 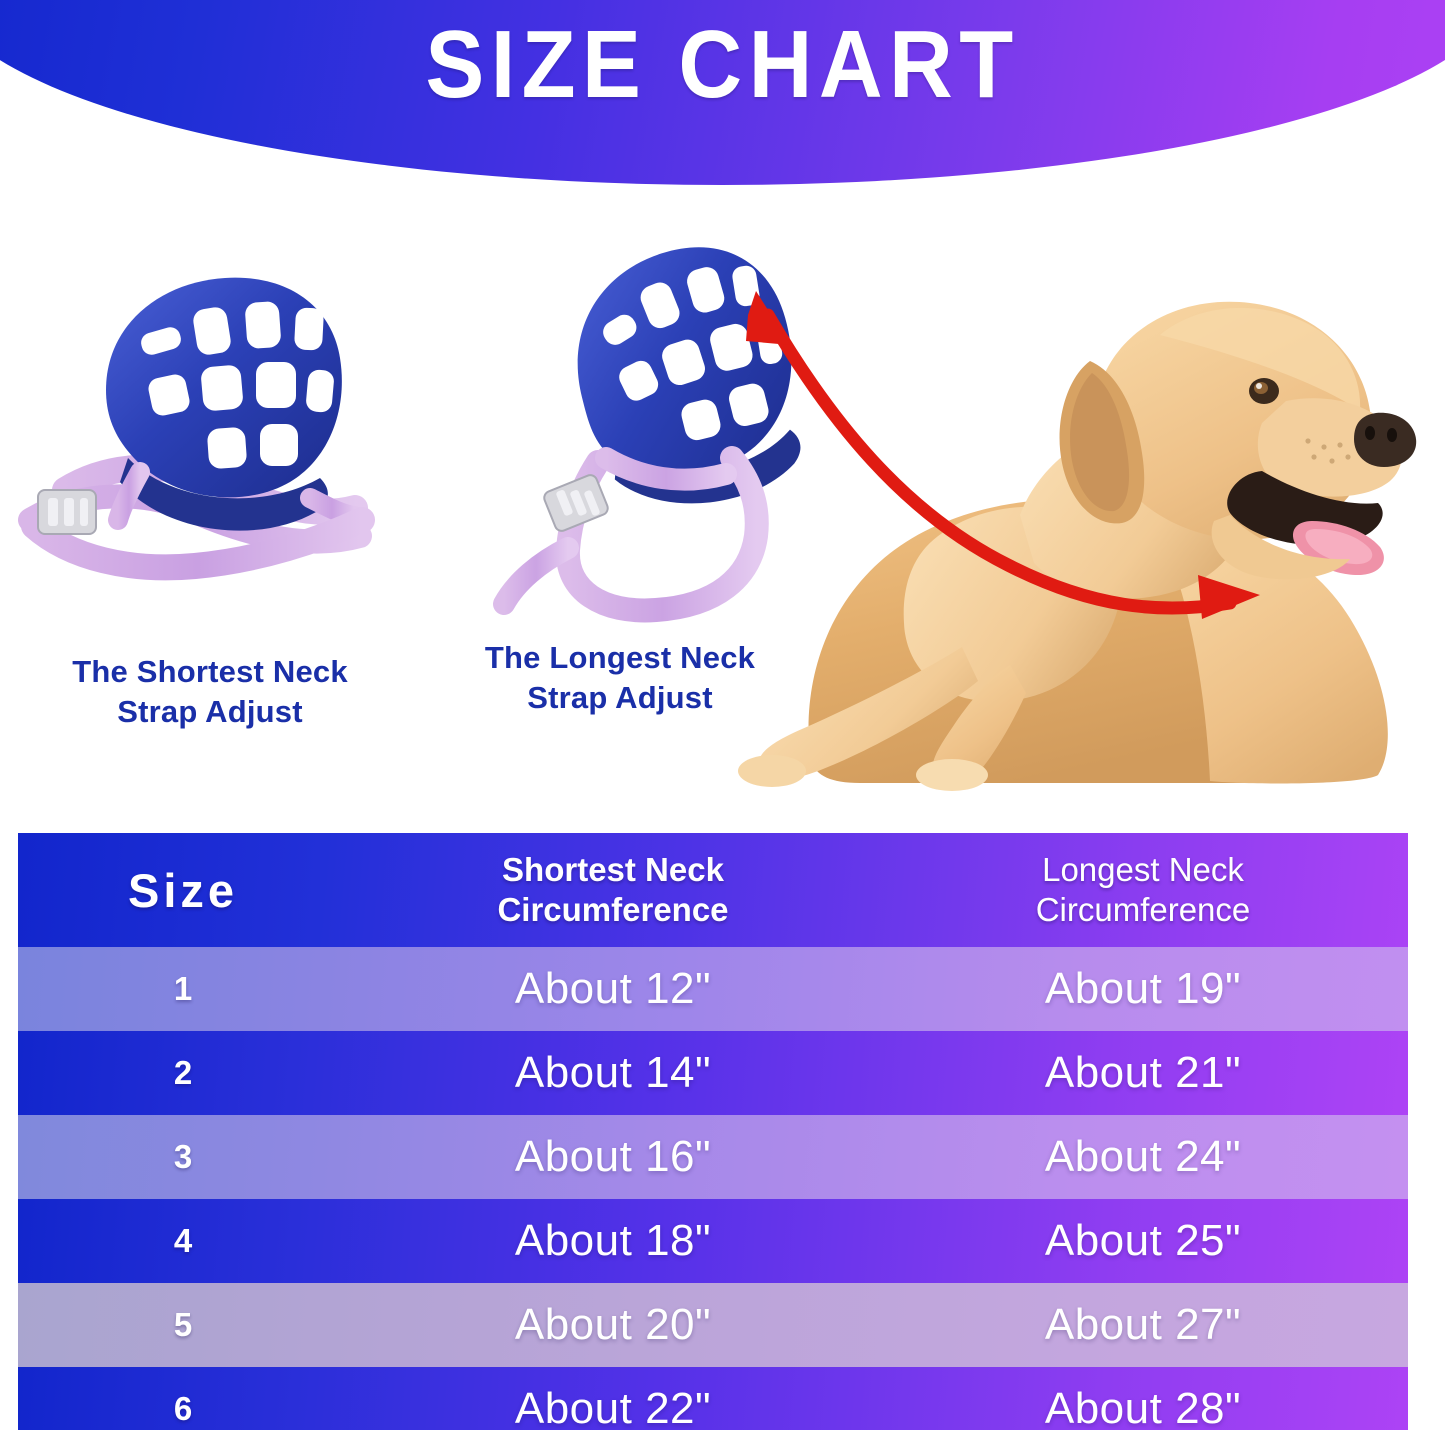 I want to click on product-shortest-strap: The Shortest Neck Strap Adjust, so click(x=210, y=459).